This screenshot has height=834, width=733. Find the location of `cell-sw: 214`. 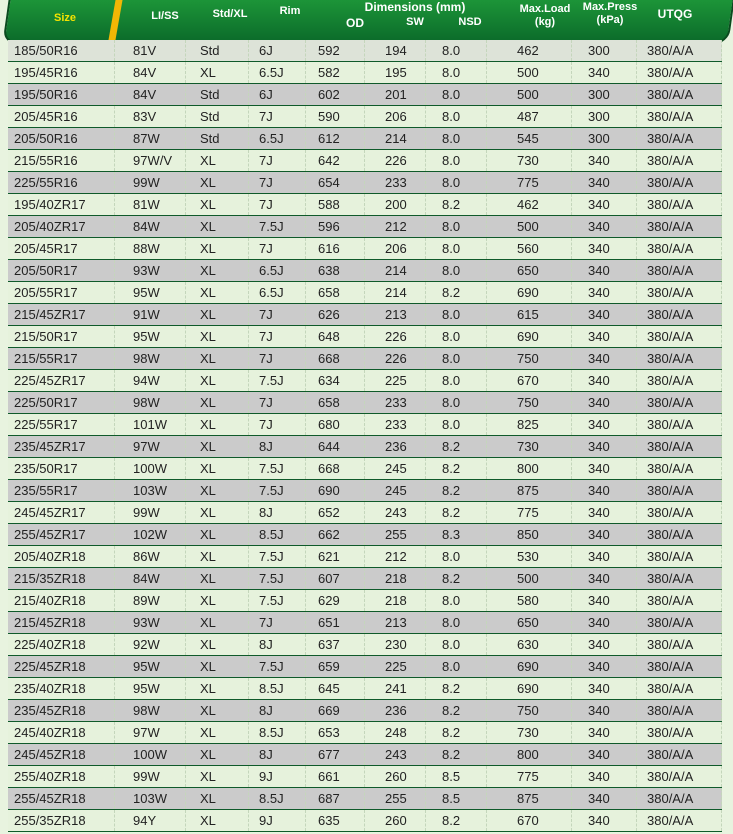

cell-sw: 214 is located at coordinates (395, 292).